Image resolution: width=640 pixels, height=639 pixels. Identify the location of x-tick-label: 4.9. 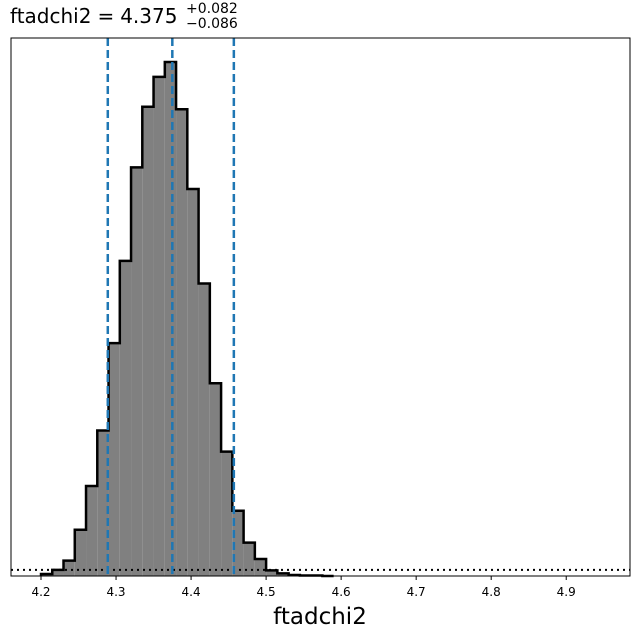
(566, 592).